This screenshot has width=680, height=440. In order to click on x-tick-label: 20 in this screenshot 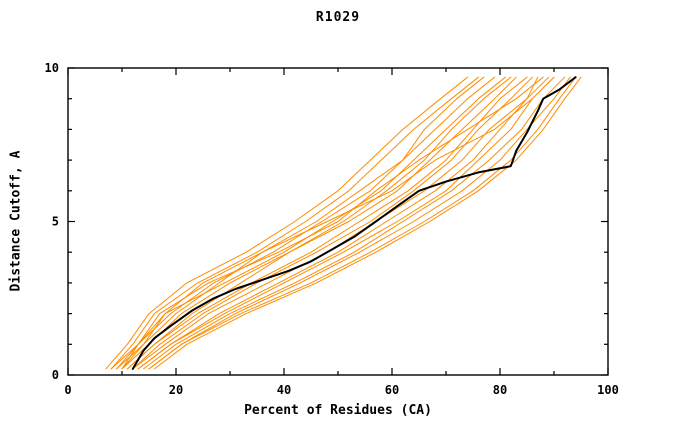, I will do `click(176, 390)`.